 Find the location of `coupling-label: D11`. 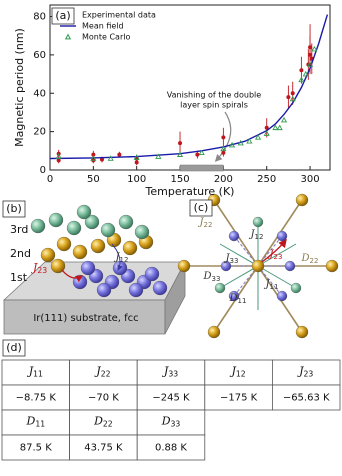

coupling-label: D11 is located at coordinates (238, 299).